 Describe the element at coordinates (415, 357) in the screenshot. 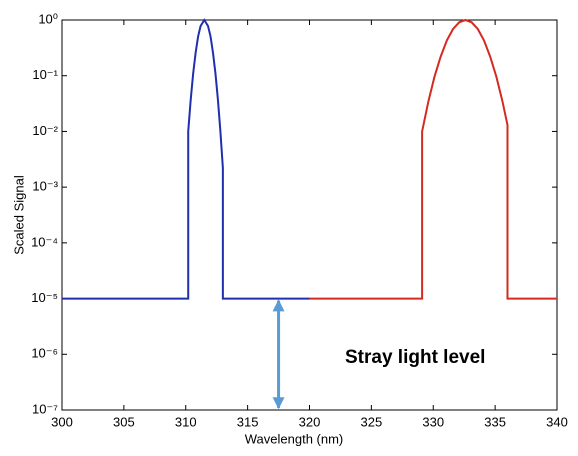

I see `annotation: Stray light level` at that location.